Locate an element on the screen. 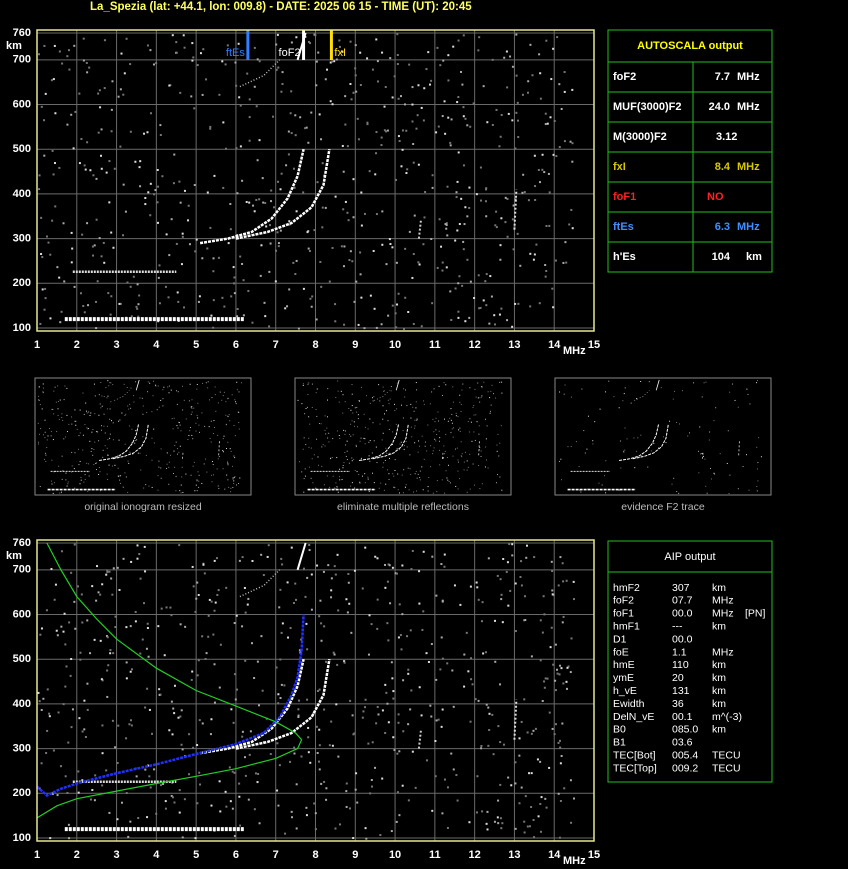 The image size is (848, 869). x-tick-label: 8 is located at coordinates (315, 855).